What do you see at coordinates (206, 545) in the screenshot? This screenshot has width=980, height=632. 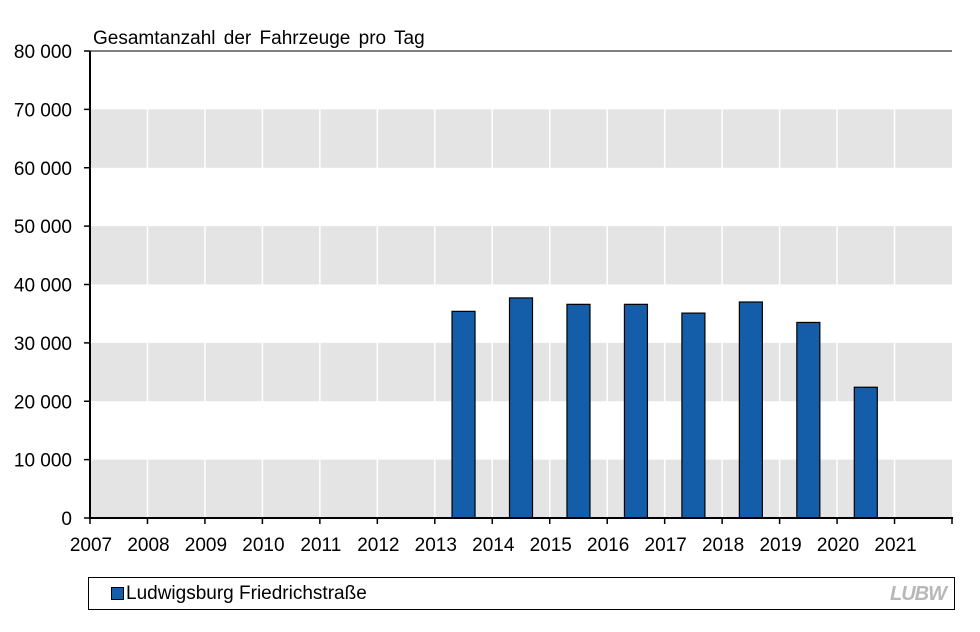 I see `x-tick-label: 2009` at bounding box center [206, 545].